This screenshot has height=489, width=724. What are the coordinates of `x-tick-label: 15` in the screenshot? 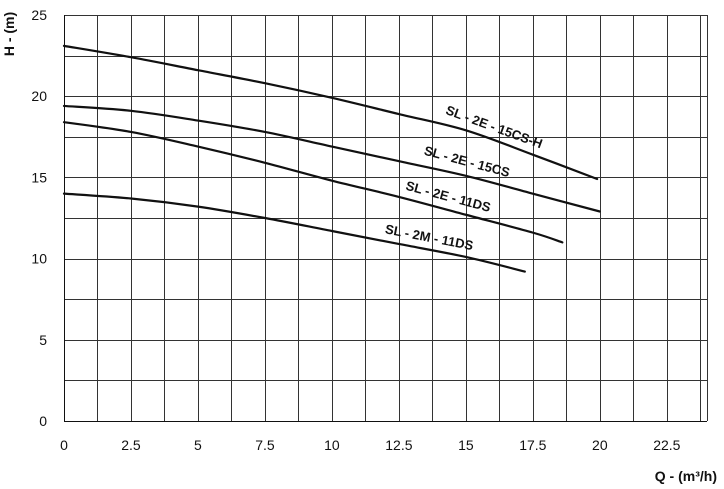 It's located at (466, 445).